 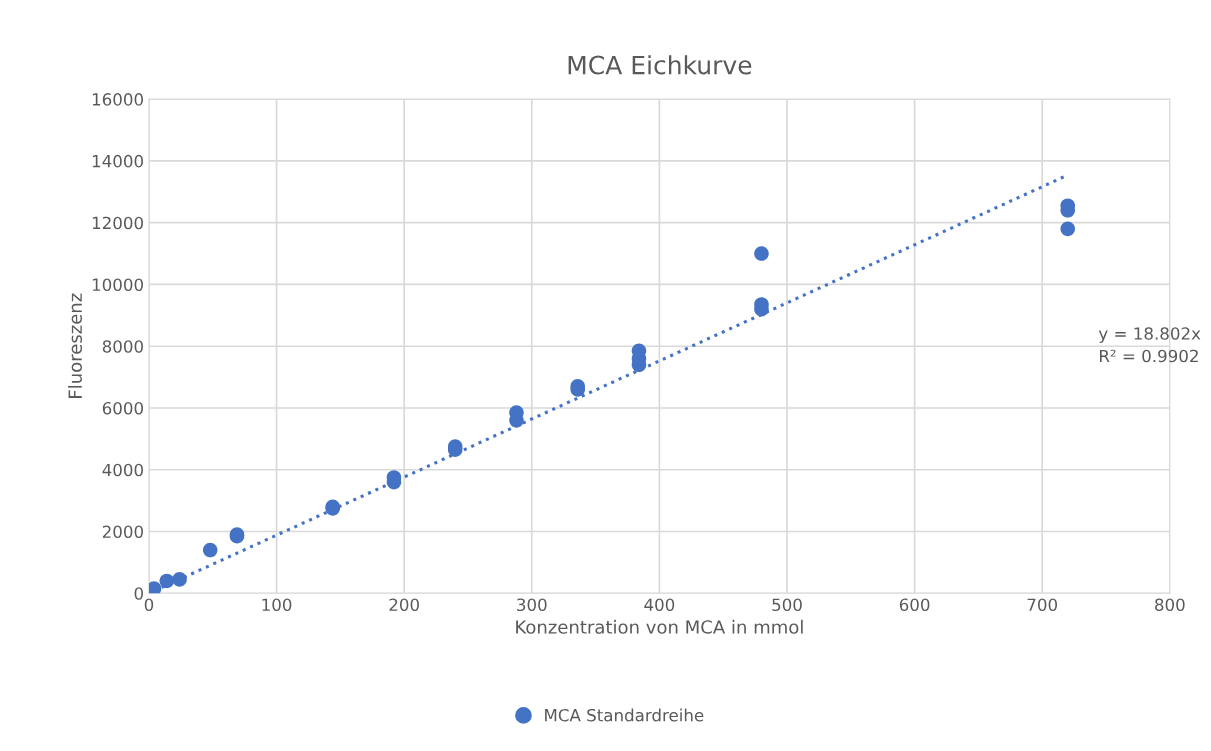 I want to click on x-tick-label: 800, so click(x=1170, y=605).